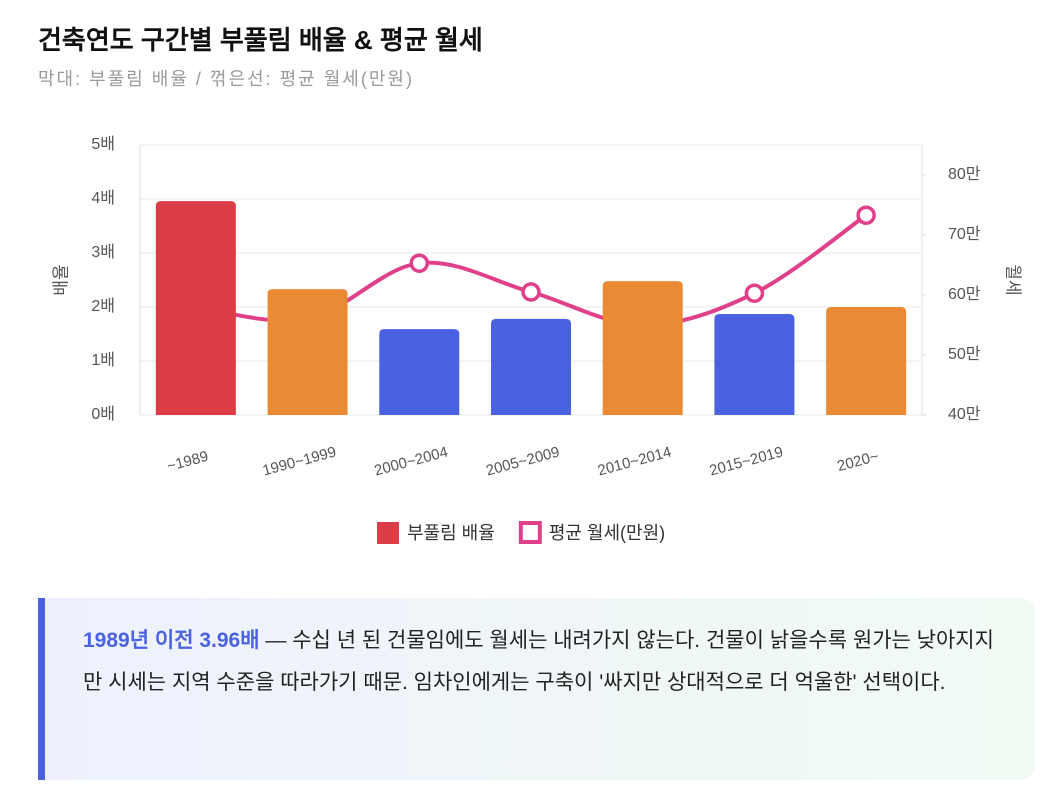 The width and height of the screenshot is (1048, 806). I want to click on x-tick-label: ~1989, so click(187, 461).